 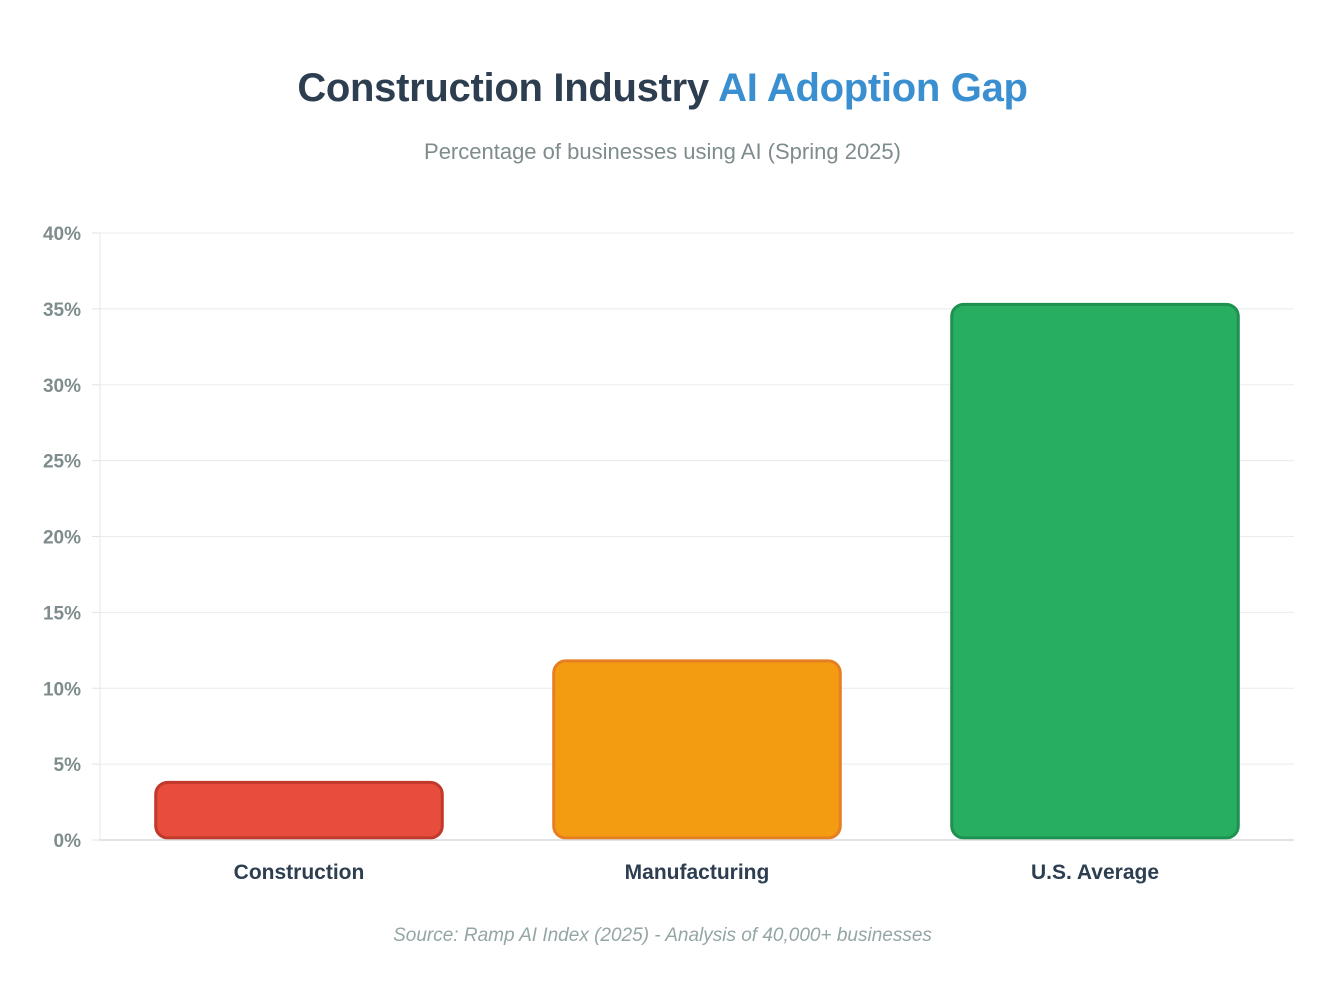 I want to click on x-category-label: Manufacturing, so click(x=697, y=872).